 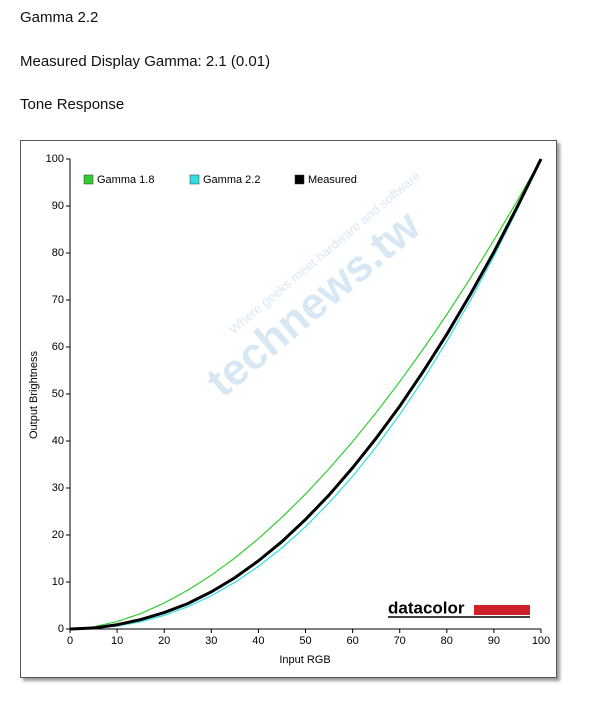 I want to click on logo-bar, so click(x=502, y=610).